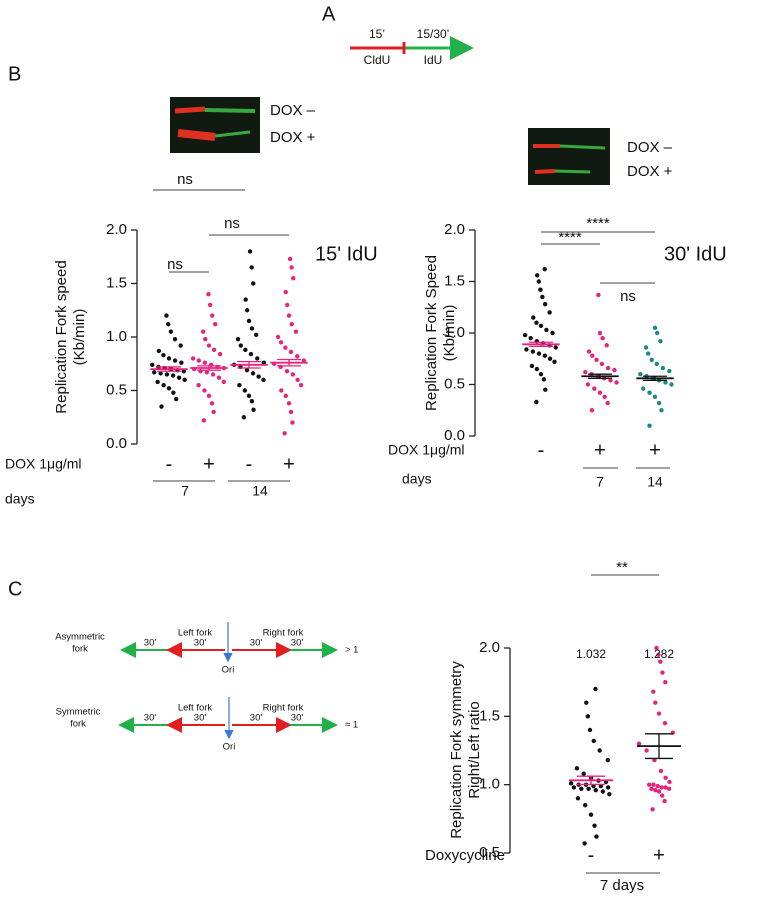 This screenshot has height=904, width=762. Describe the element at coordinates (622, 885) in the screenshot. I see `group-label: 7 days` at that location.